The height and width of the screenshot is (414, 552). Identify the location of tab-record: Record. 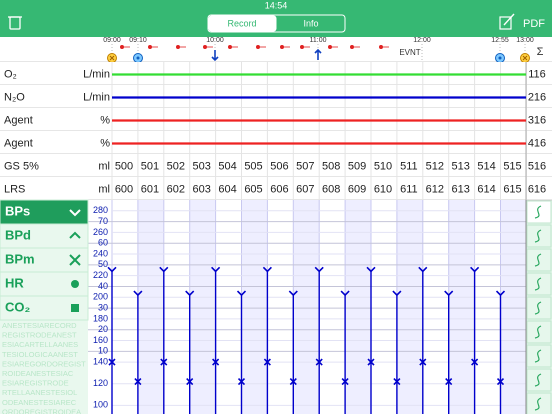
(241, 23).